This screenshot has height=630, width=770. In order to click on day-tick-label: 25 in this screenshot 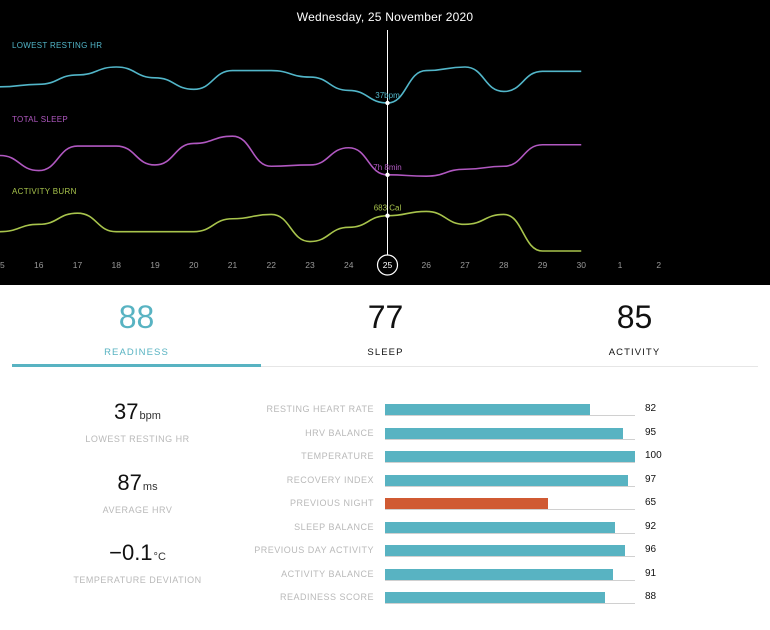, I will do `click(388, 265)`.